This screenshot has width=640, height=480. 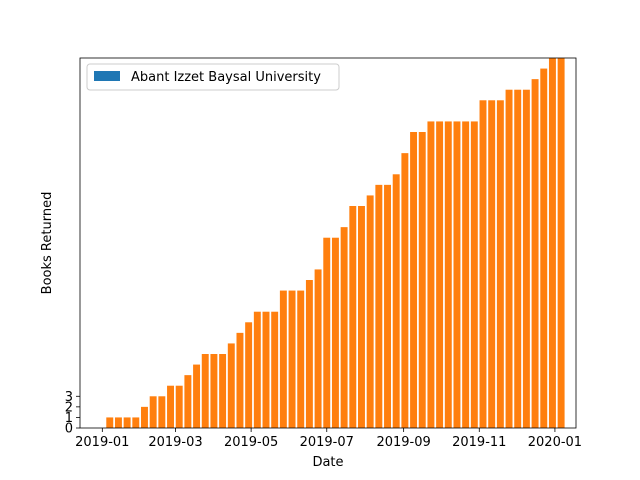 What do you see at coordinates (251, 442) in the screenshot?
I see `x-tick-label: 2019-05` at bounding box center [251, 442].